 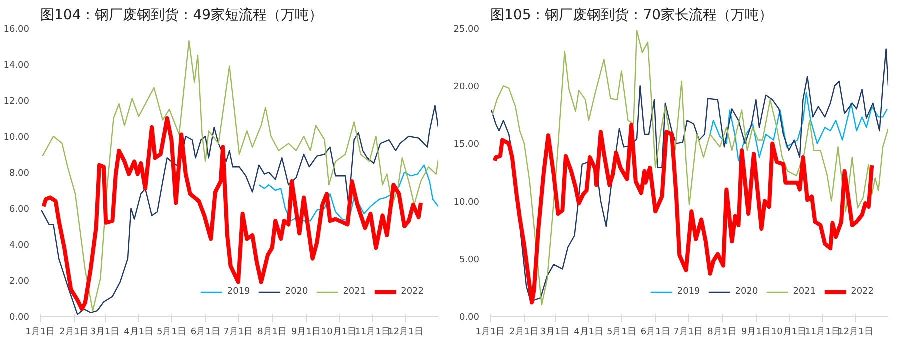 What do you see at coordinates (19, 210) in the screenshot?
I see `y-tick-label: 6.00` at bounding box center [19, 210].